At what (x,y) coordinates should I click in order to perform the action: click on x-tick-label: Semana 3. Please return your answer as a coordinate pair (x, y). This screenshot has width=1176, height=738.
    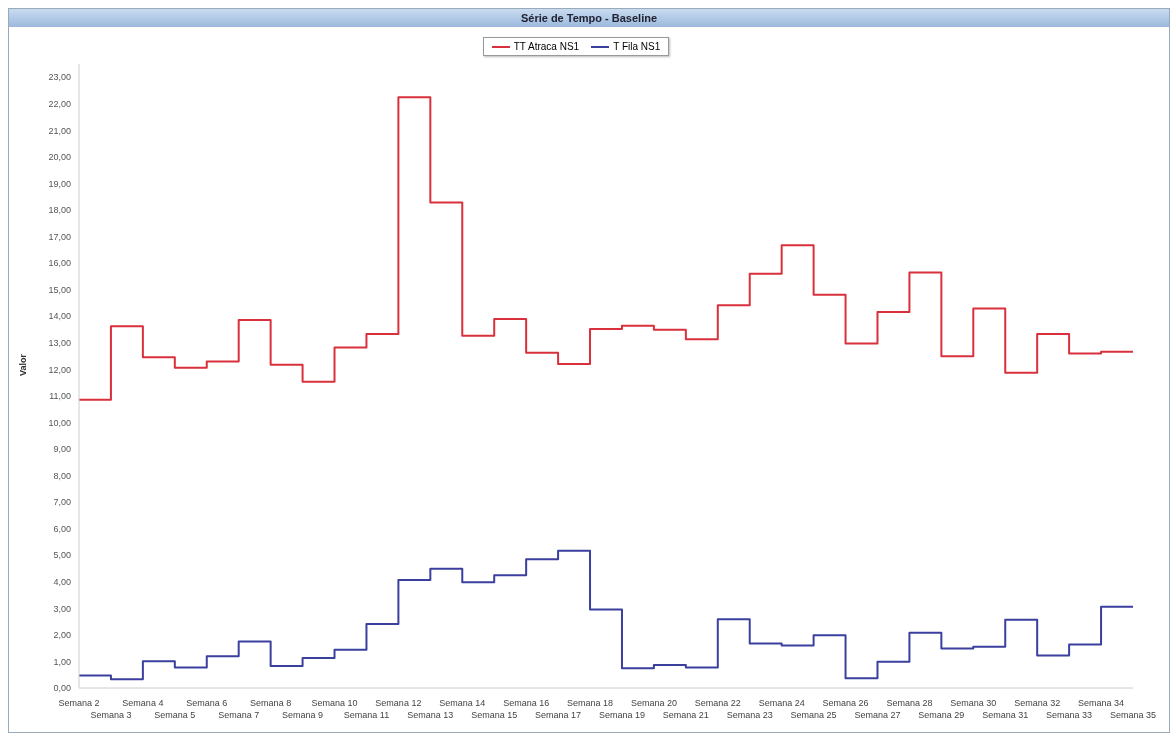
    Looking at the image, I should click on (111, 715).